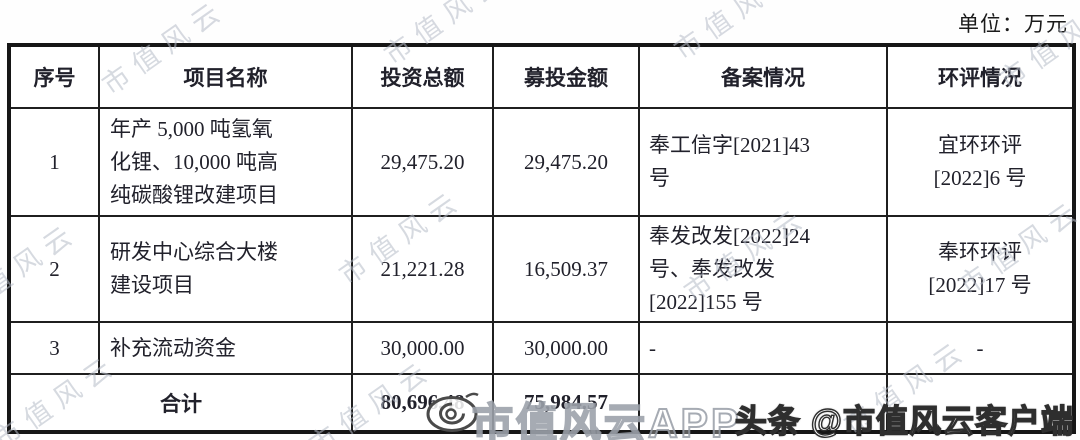  I want to click on cell-filing-status: 奉工信字[2021]43 号, so click(763, 162).